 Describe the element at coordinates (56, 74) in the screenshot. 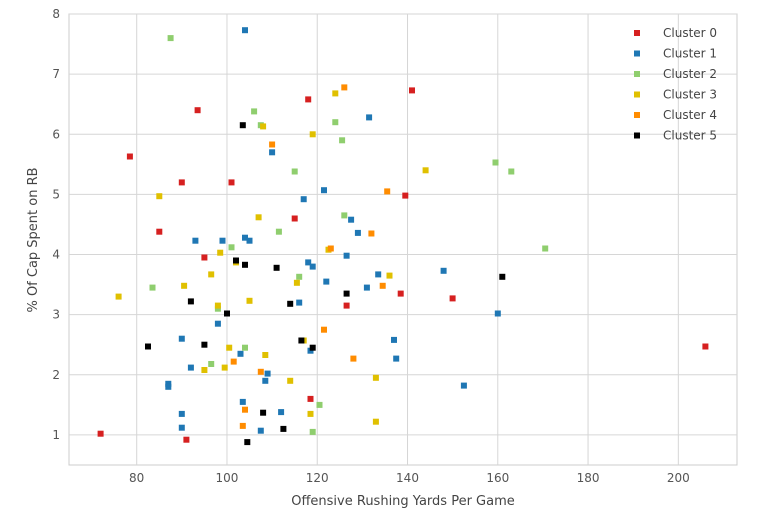

I see `y-tick-label: 7` at that location.